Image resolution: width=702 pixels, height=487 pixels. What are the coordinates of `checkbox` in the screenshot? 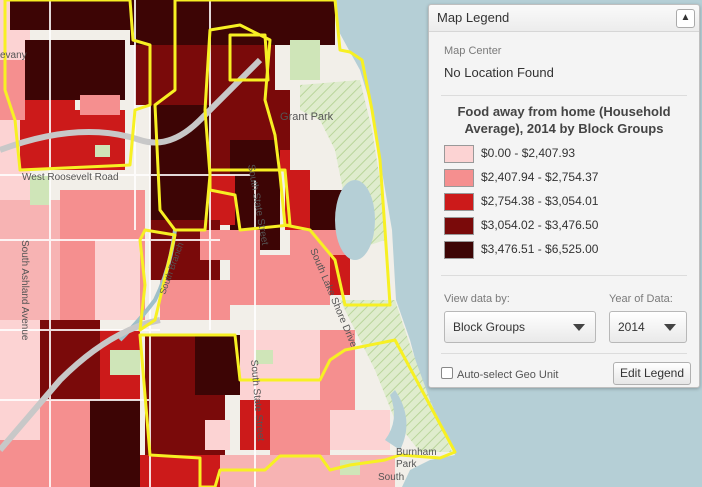 It's located at (447, 373).